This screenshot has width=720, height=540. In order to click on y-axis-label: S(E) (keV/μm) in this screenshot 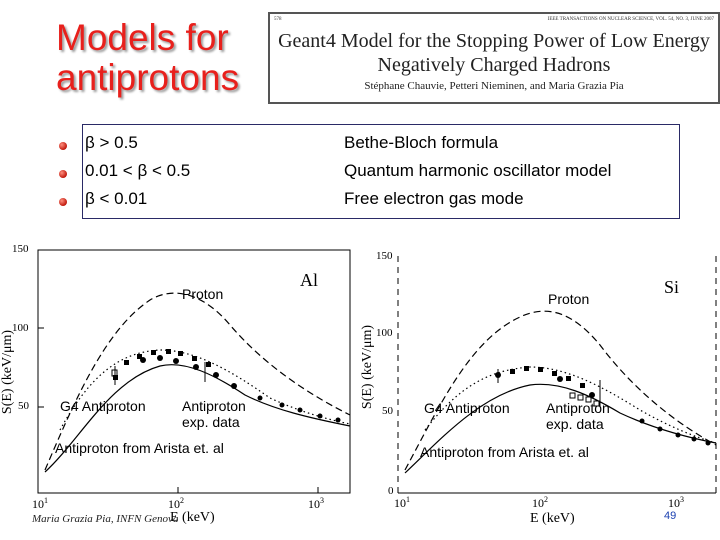, I will do `click(367, 367)`.